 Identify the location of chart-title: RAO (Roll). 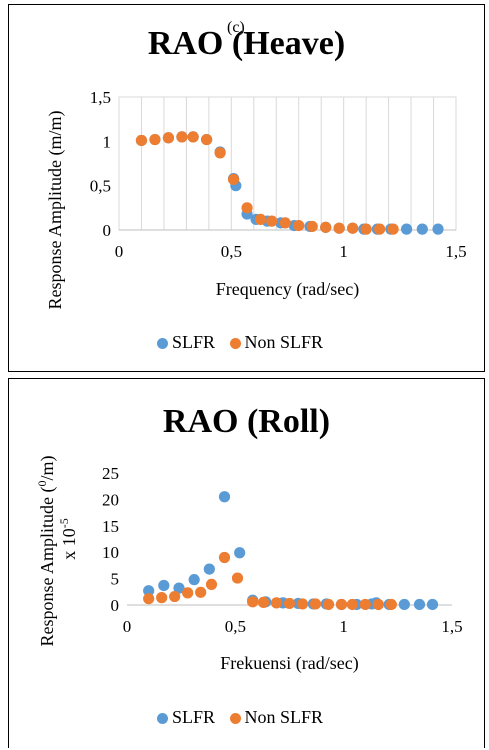
(246, 421).